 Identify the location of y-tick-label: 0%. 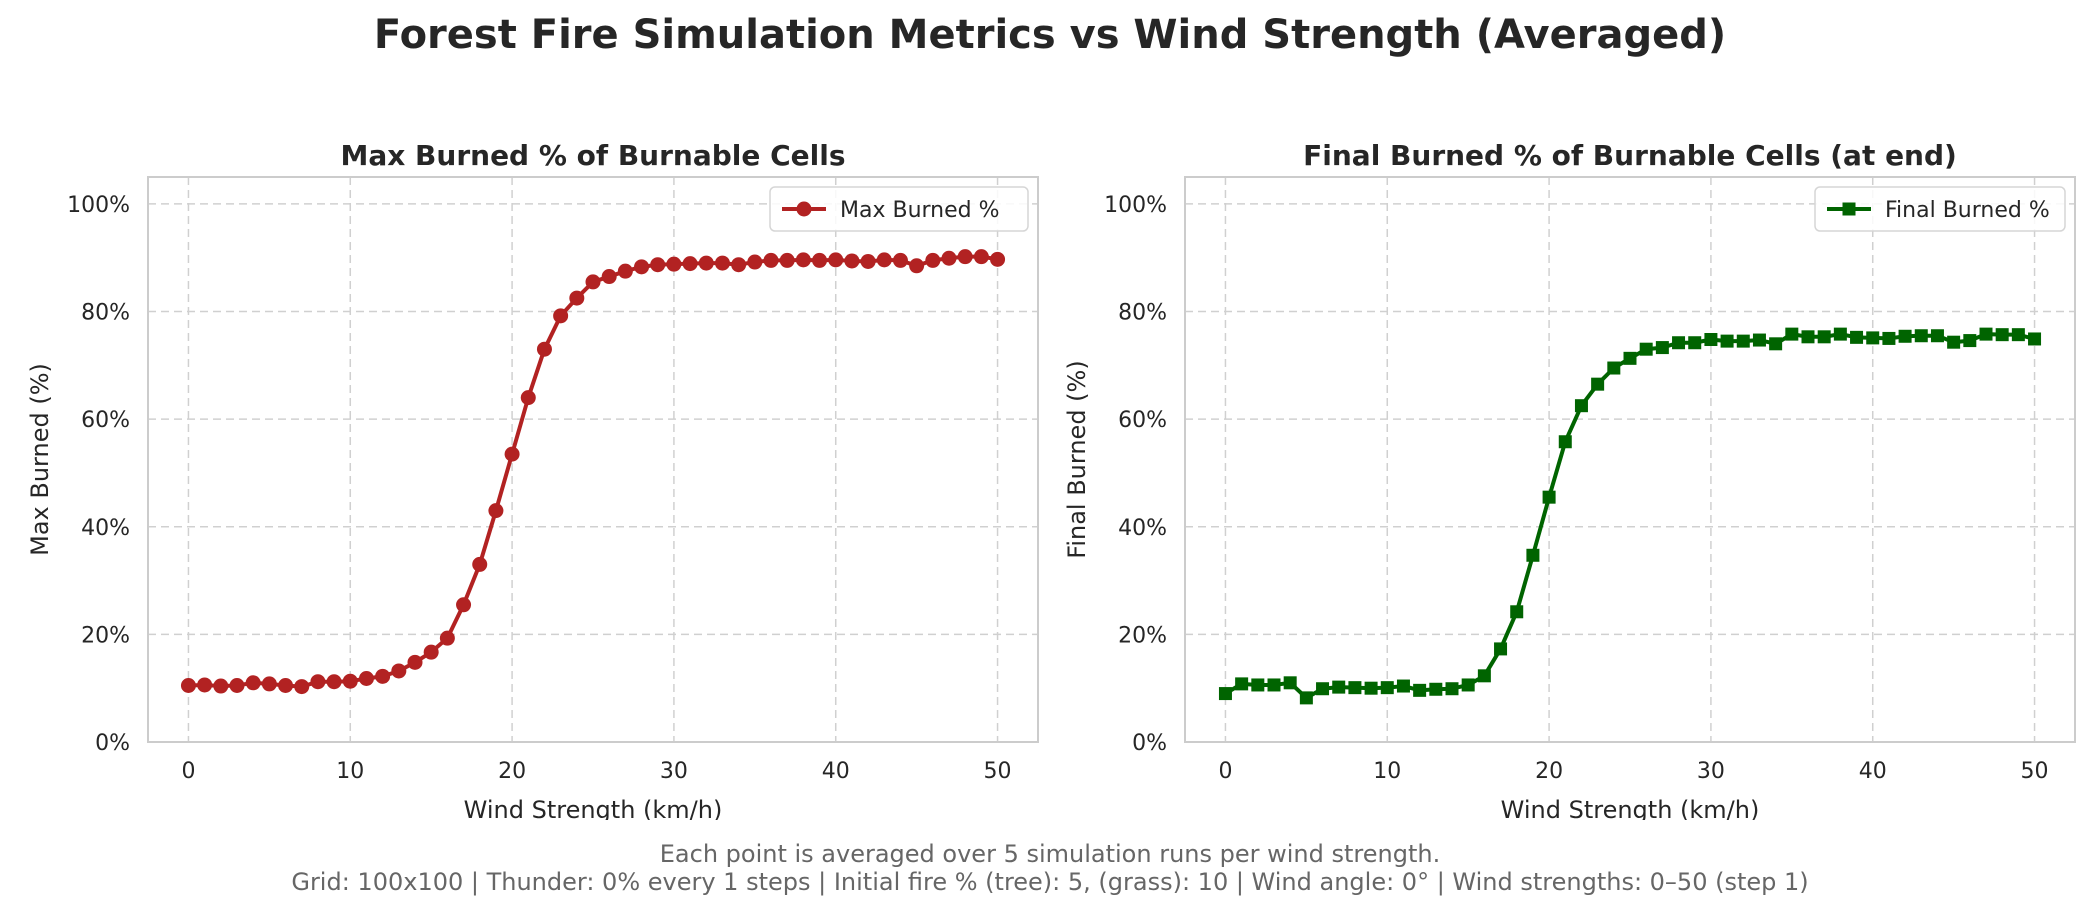
(1149, 743).